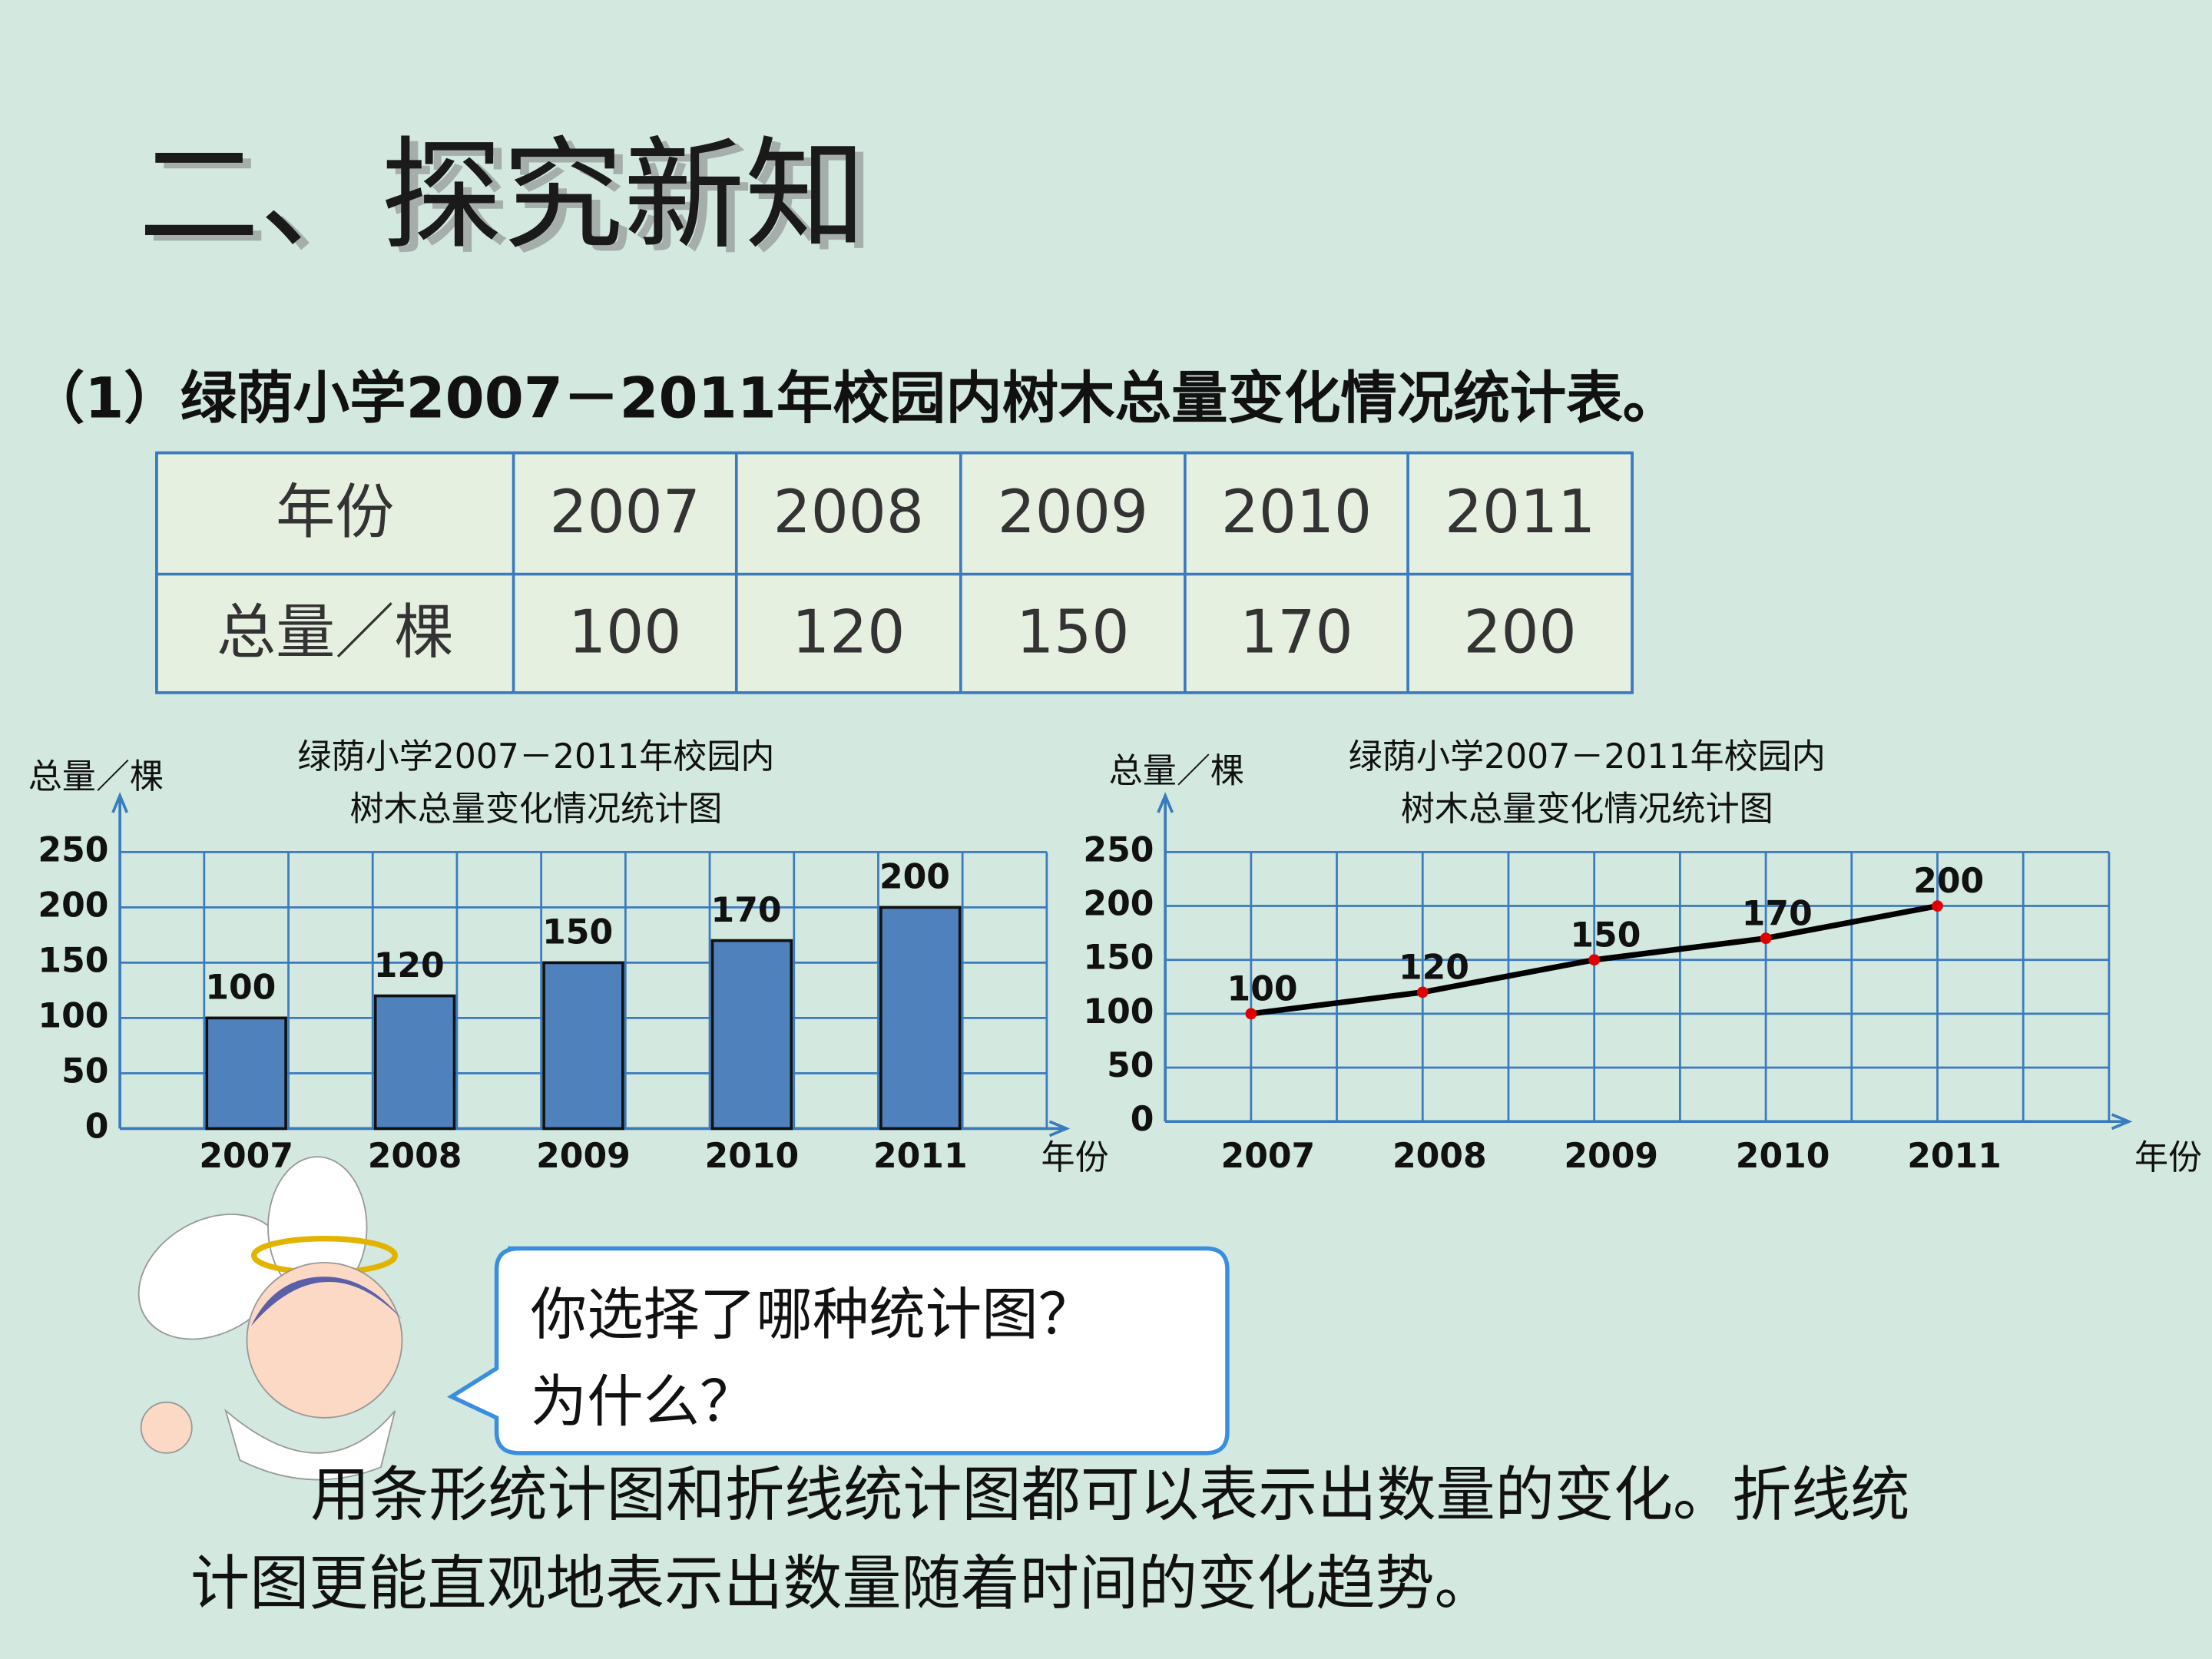 This screenshot has height=1659, width=2212. I want to click on hair, so click(326, 1301).